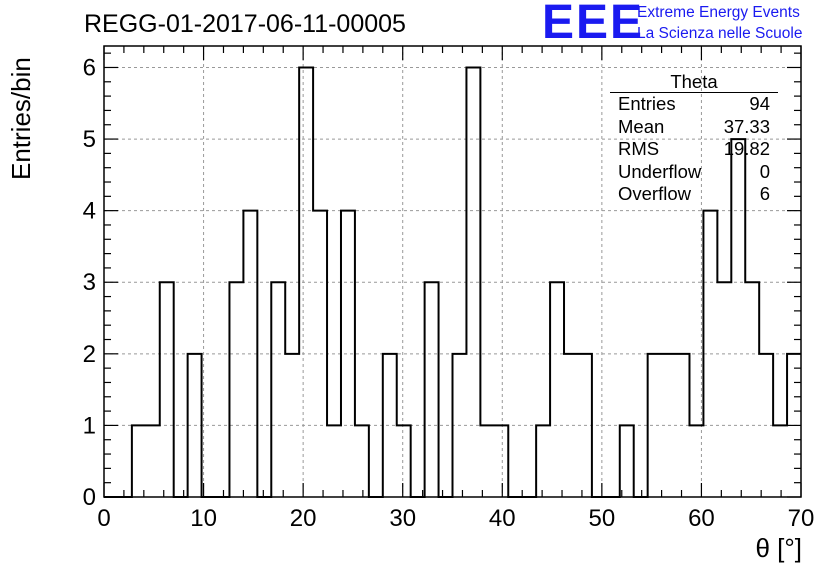  What do you see at coordinates (402, 518) in the screenshot?
I see `x-tick-label: 30` at bounding box center [402, 518].